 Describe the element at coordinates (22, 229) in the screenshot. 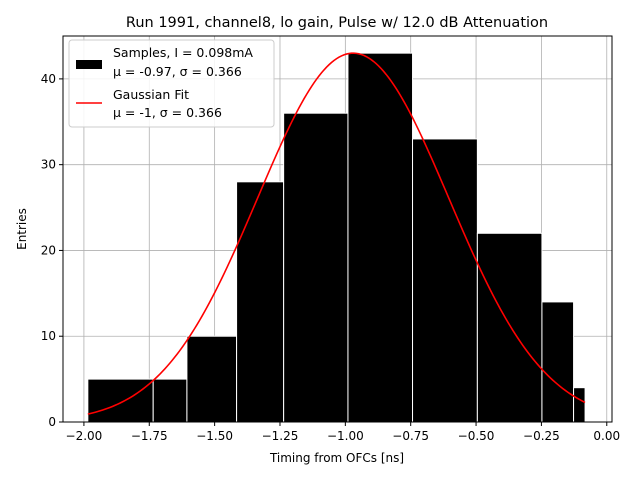

I see `y-axis-label: Entries` at that location.